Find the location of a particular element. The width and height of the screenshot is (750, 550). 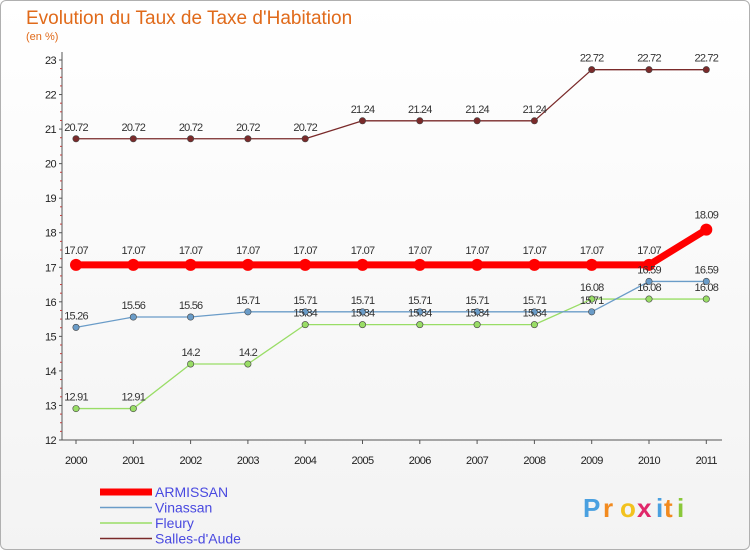

logo-letter: x is located at coordinates (644, 508).